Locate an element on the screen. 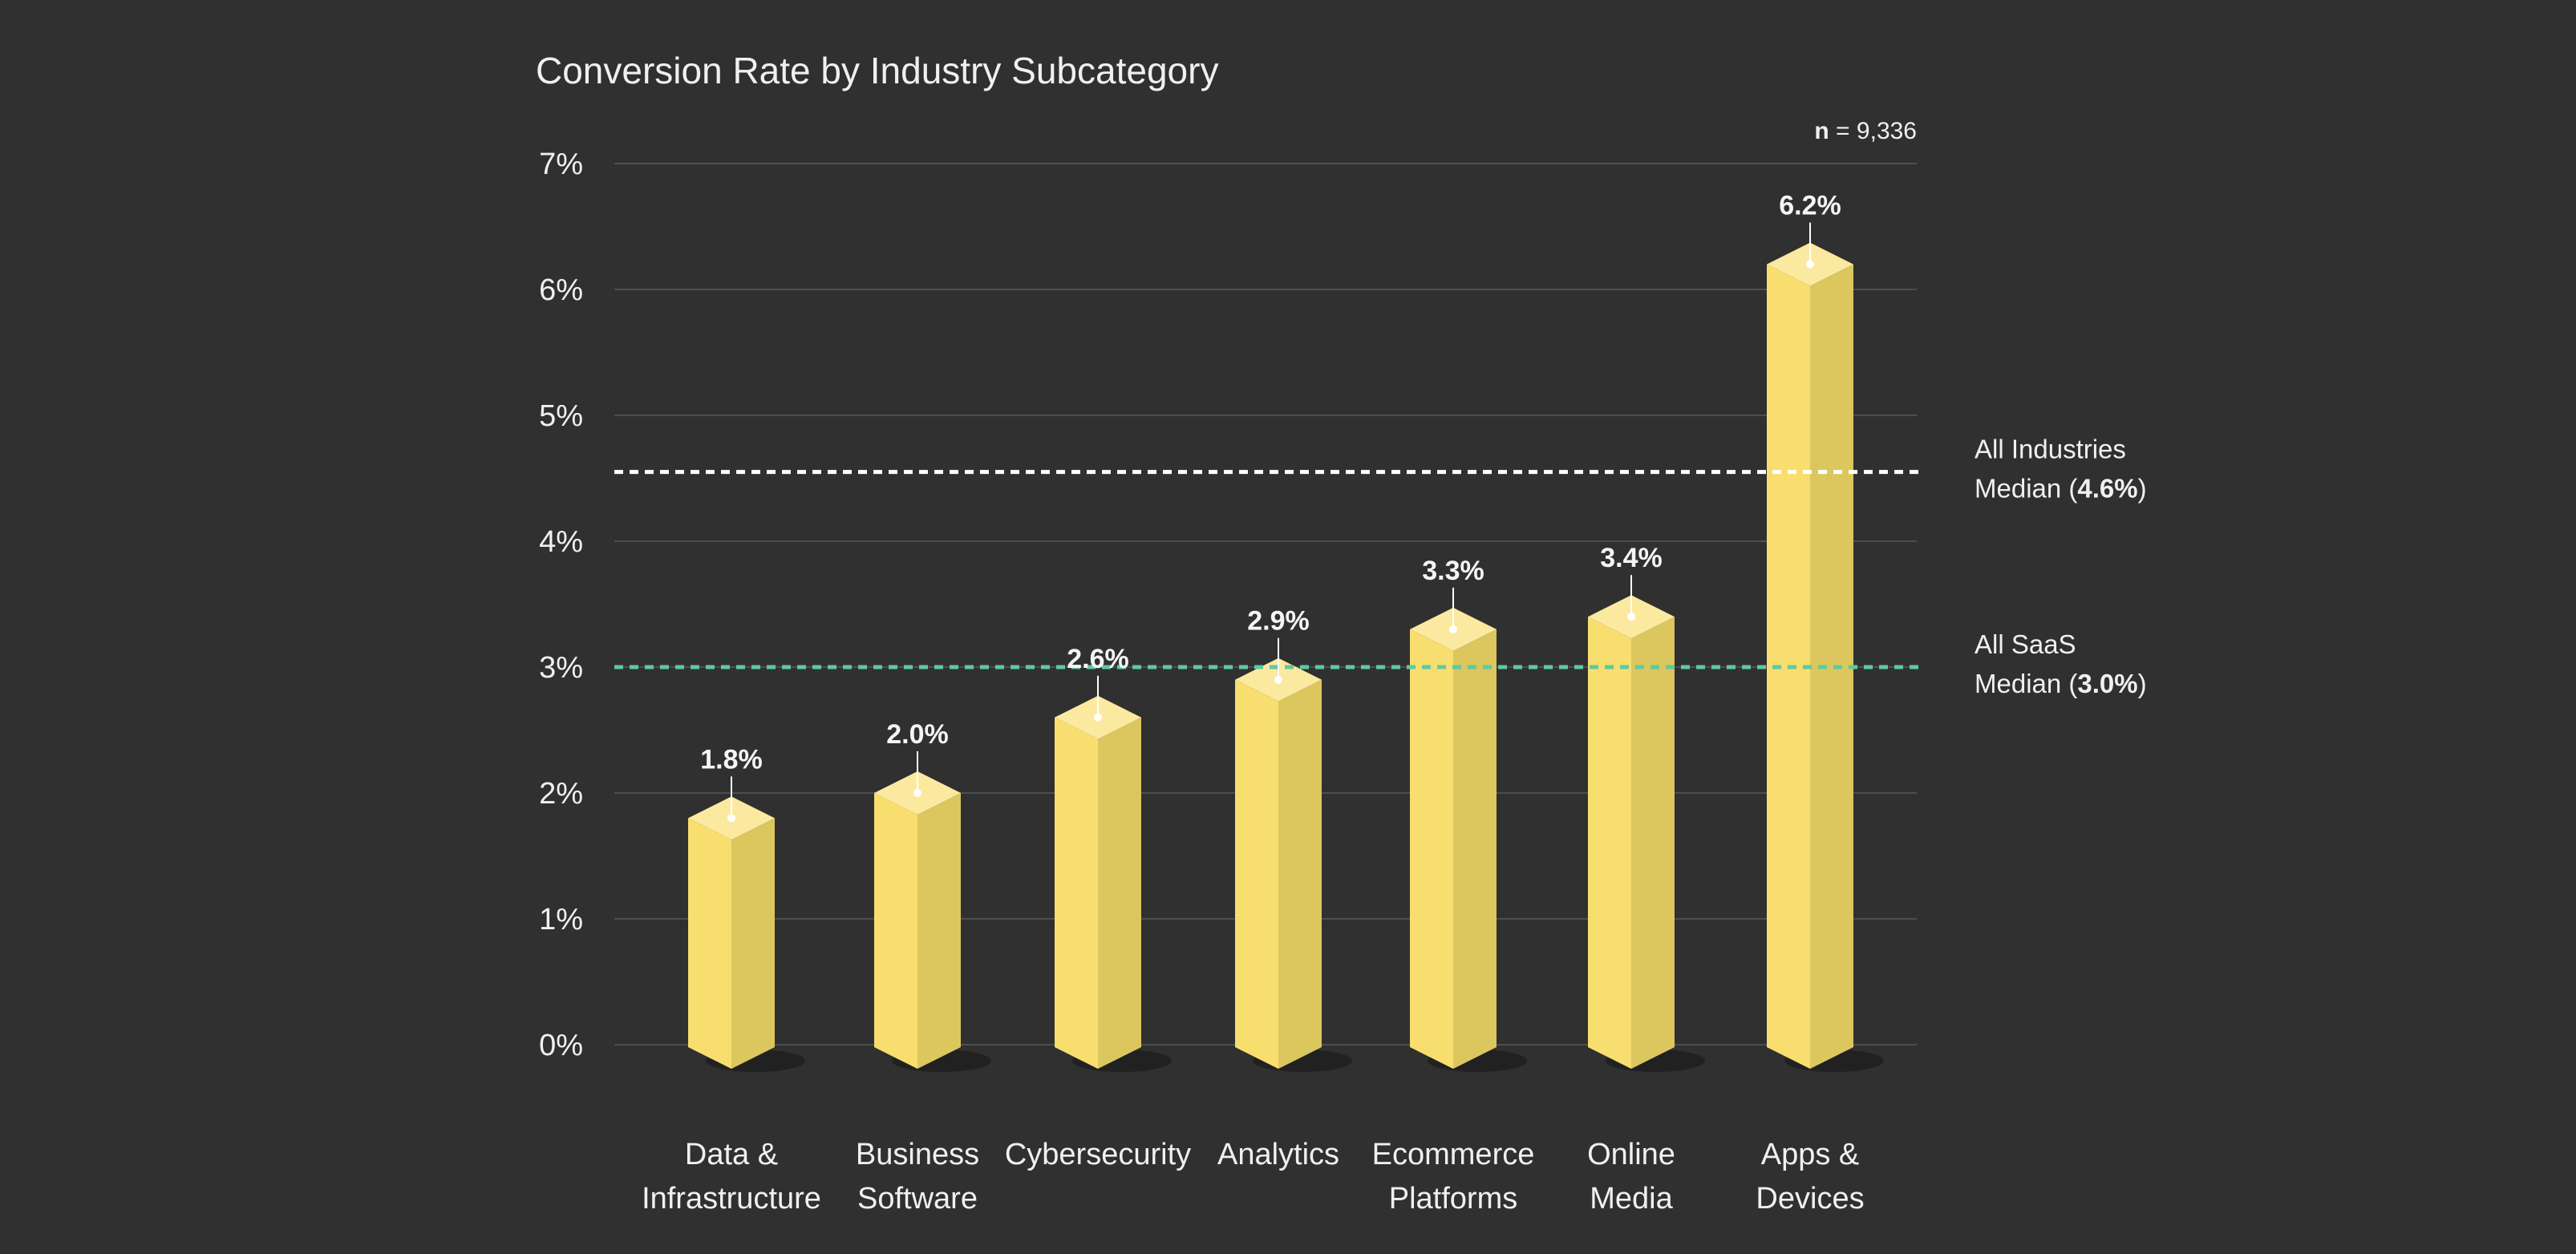  category-label-line: Analytics is located at coordinates (1278, 1154).